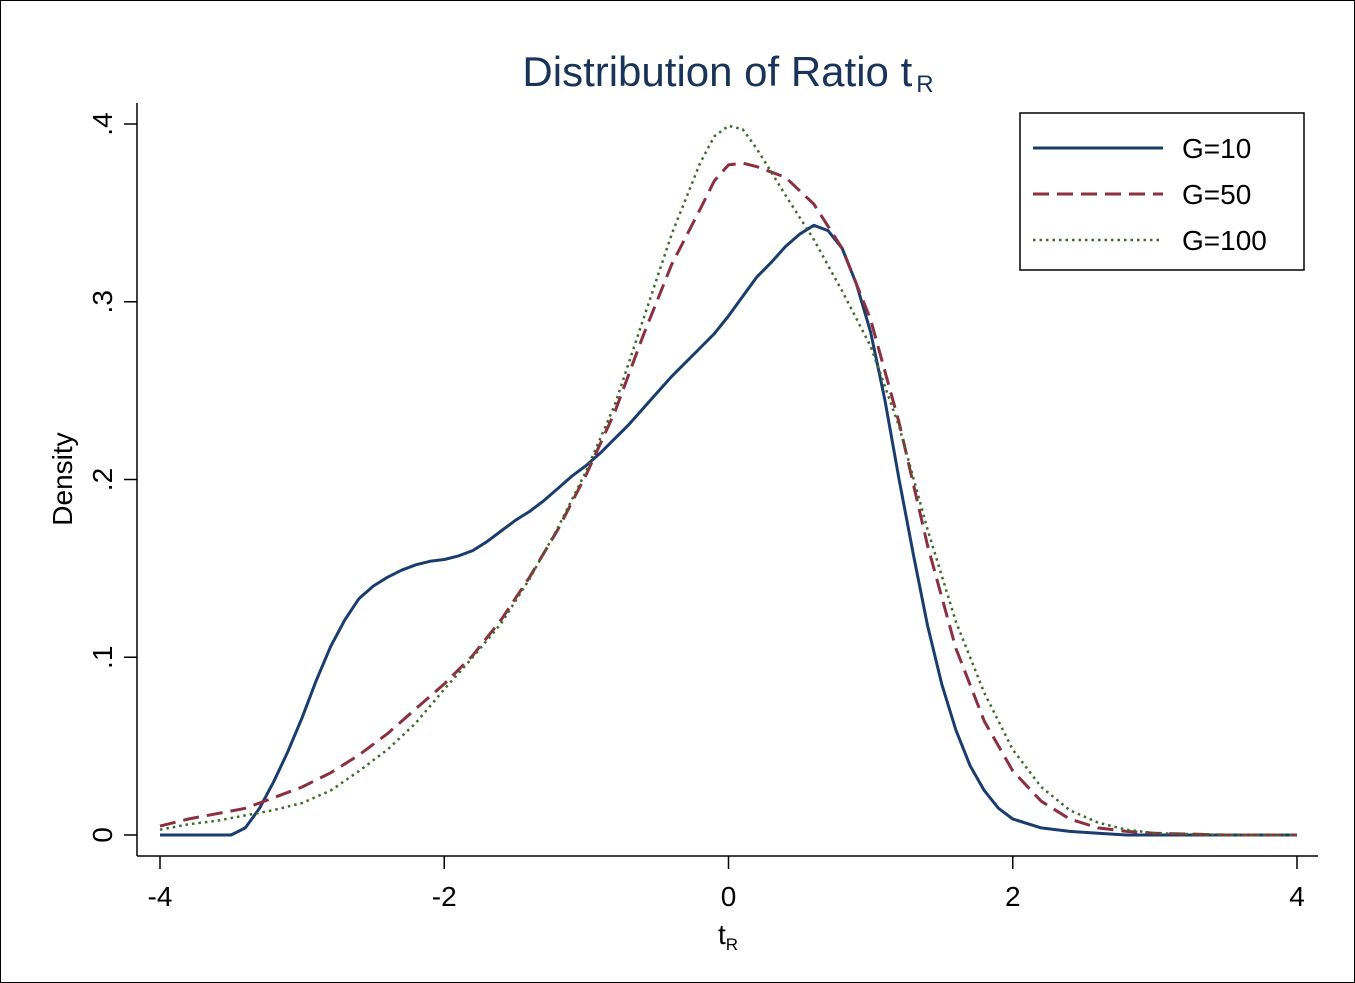 This screenshot has width=1355, height=983. Describe the element at coordinates (732, 944) in the screenshot. I see `x-axis-label-subscript: R` at that location.